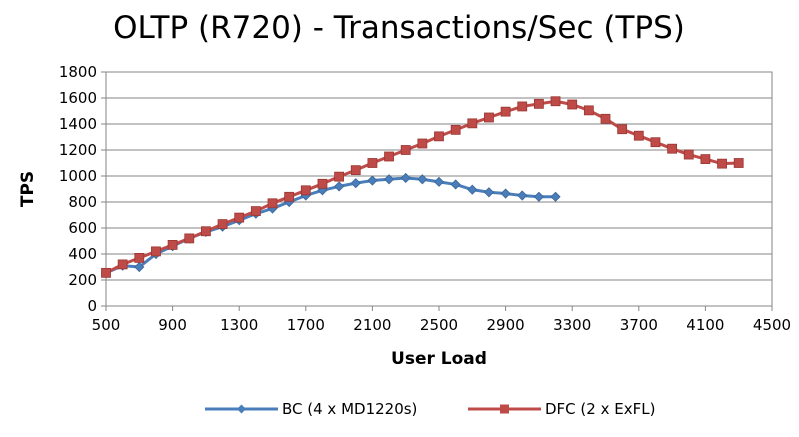 The width and height of the screenshot is (799, 437). Describe the element at coordinates (239, 325) in the screenshot. I see `x-tick-label: 1300` at that location.